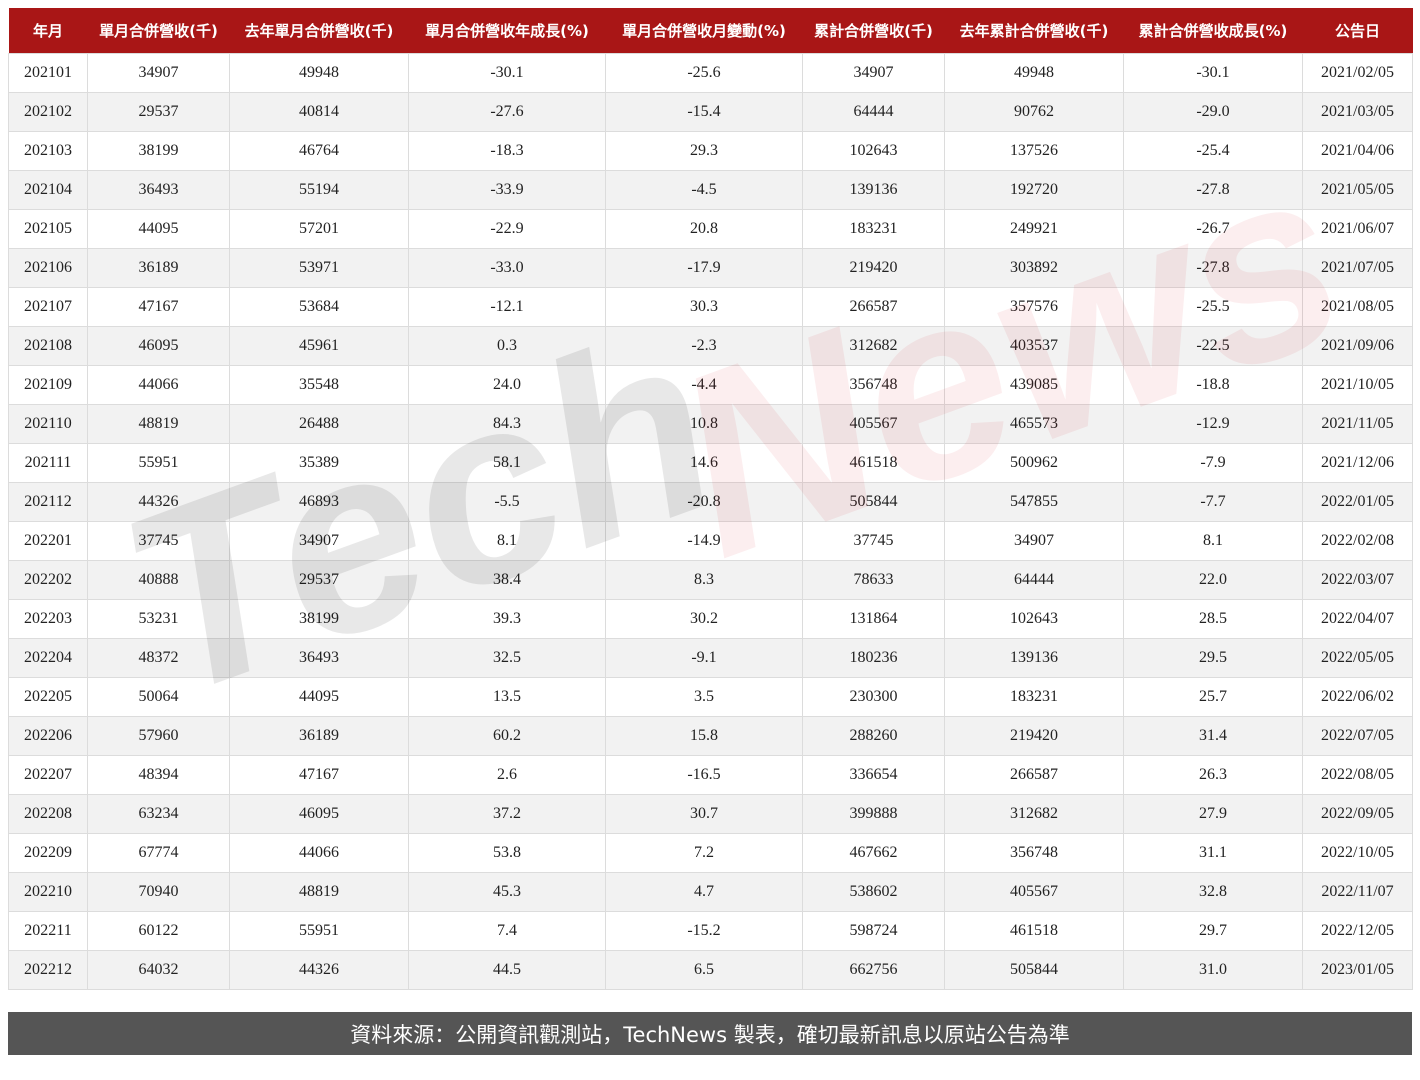  Describe the element at coordinates (158, 31) in the screenshot. I see `column-header: 單月合併營收(千)` at that location.